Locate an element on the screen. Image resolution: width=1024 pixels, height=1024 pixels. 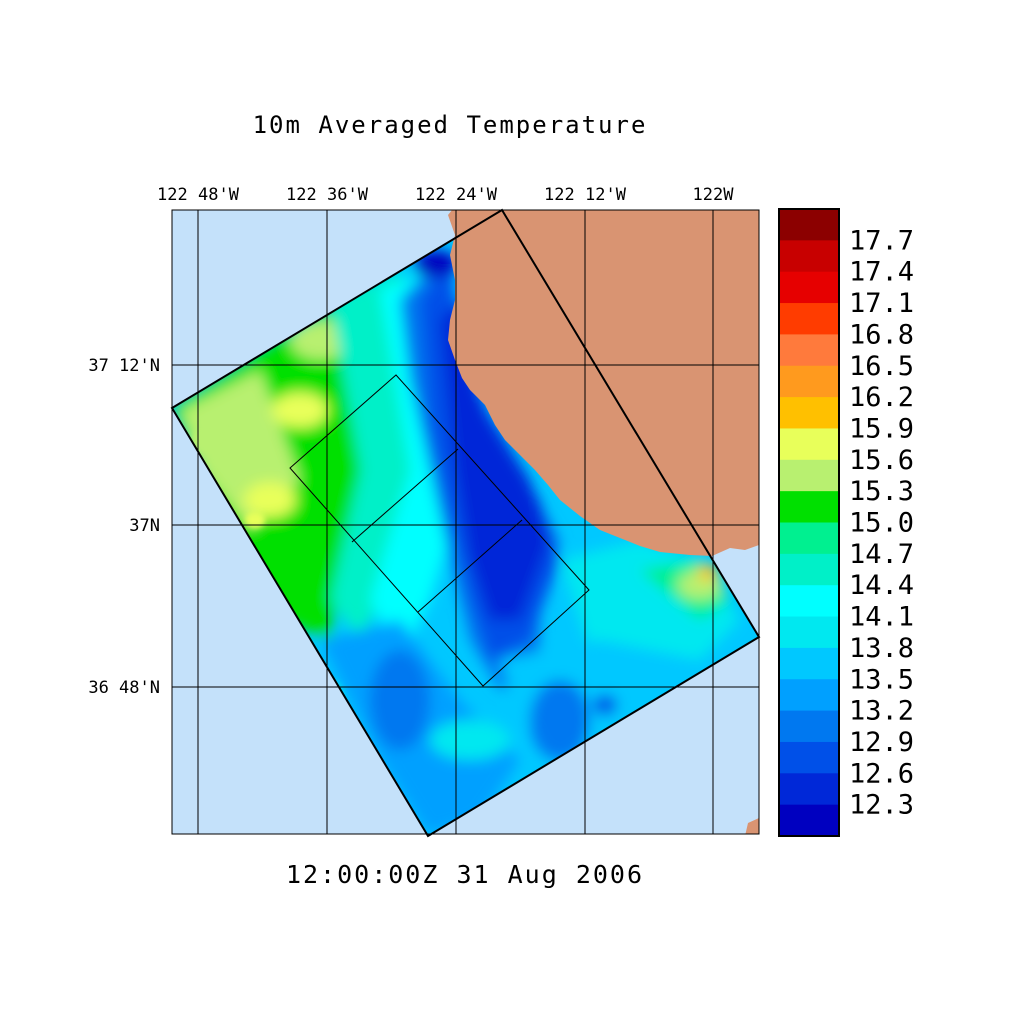
colorbar-label: 15.3 is located at coordinates (881, 491).